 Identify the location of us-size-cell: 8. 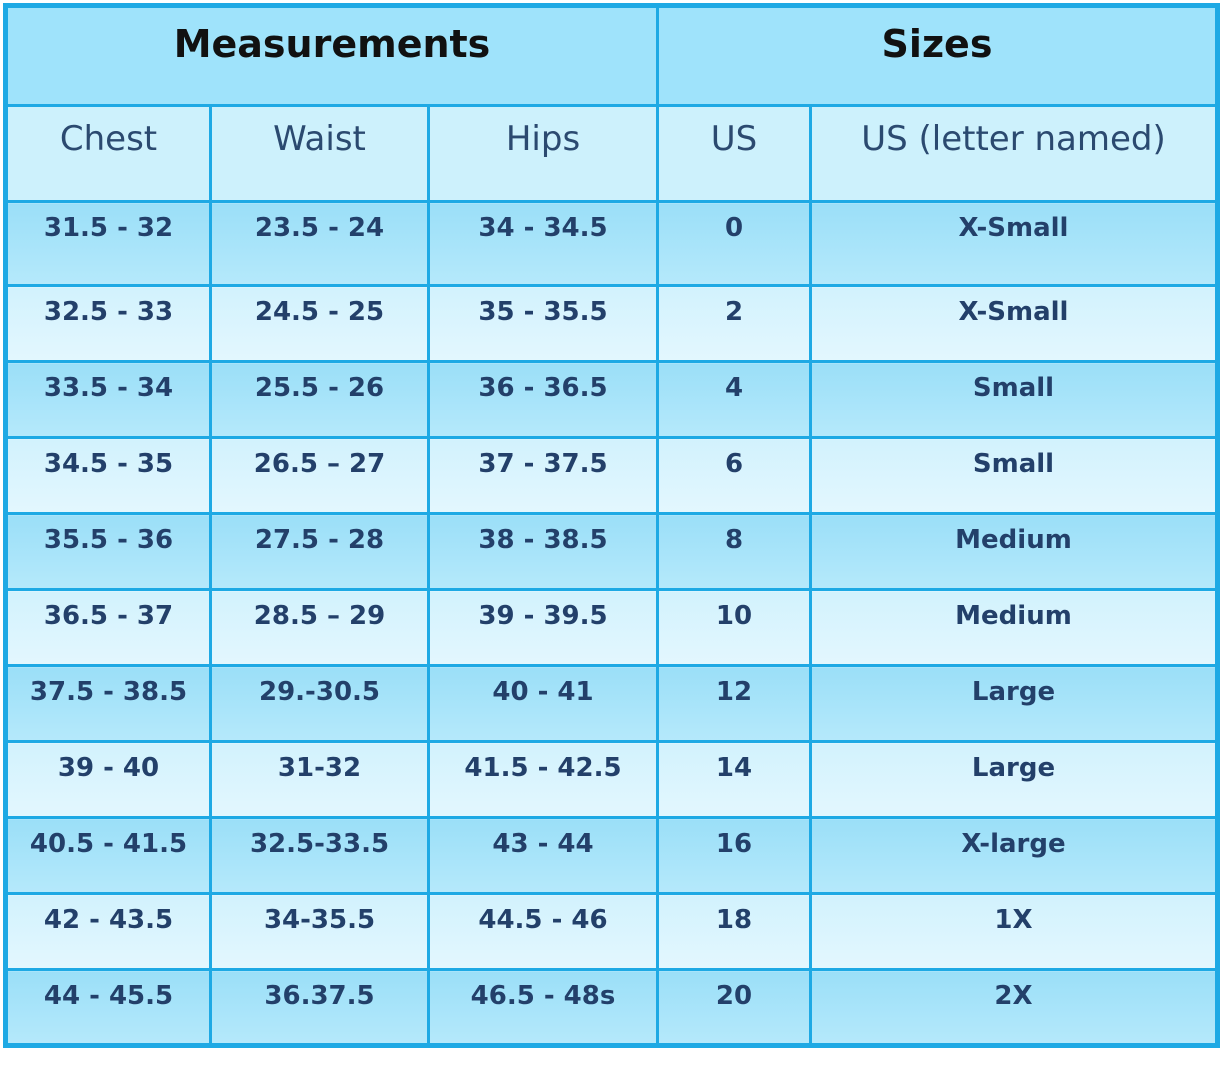
(734, 551).